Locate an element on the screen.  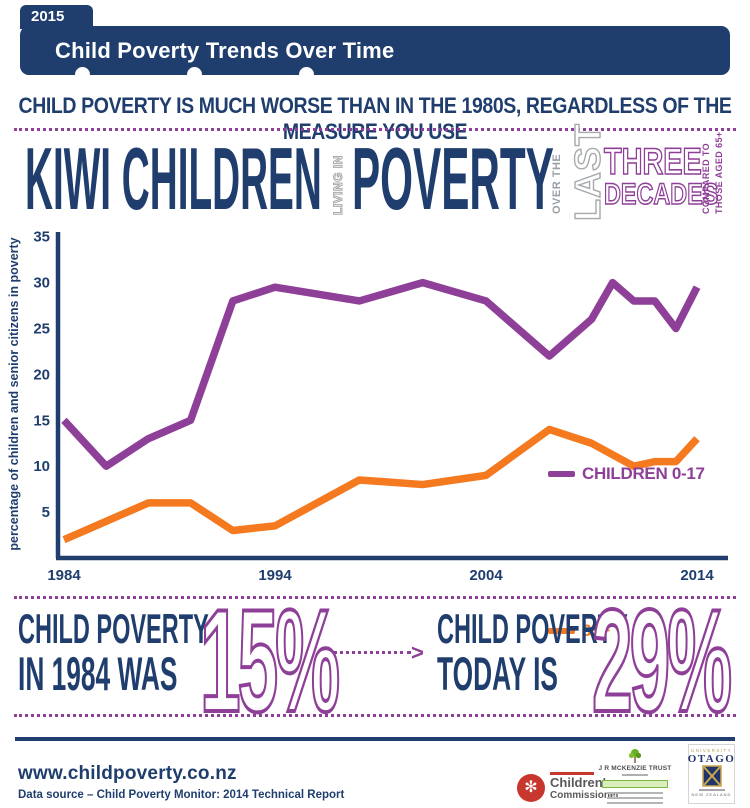
headline-living-in: LIVING IN is located at coordinates (338, 185).